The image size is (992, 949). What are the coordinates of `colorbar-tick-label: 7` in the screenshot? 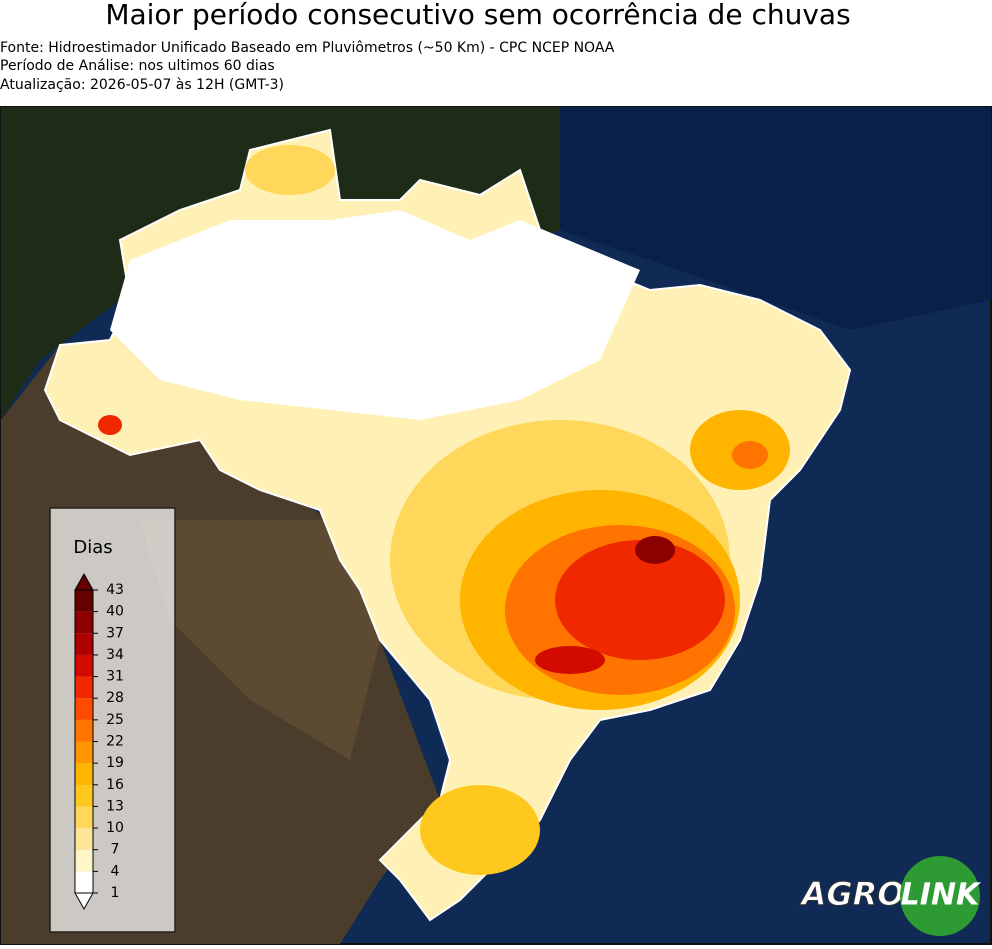 It's located at (115, 850).